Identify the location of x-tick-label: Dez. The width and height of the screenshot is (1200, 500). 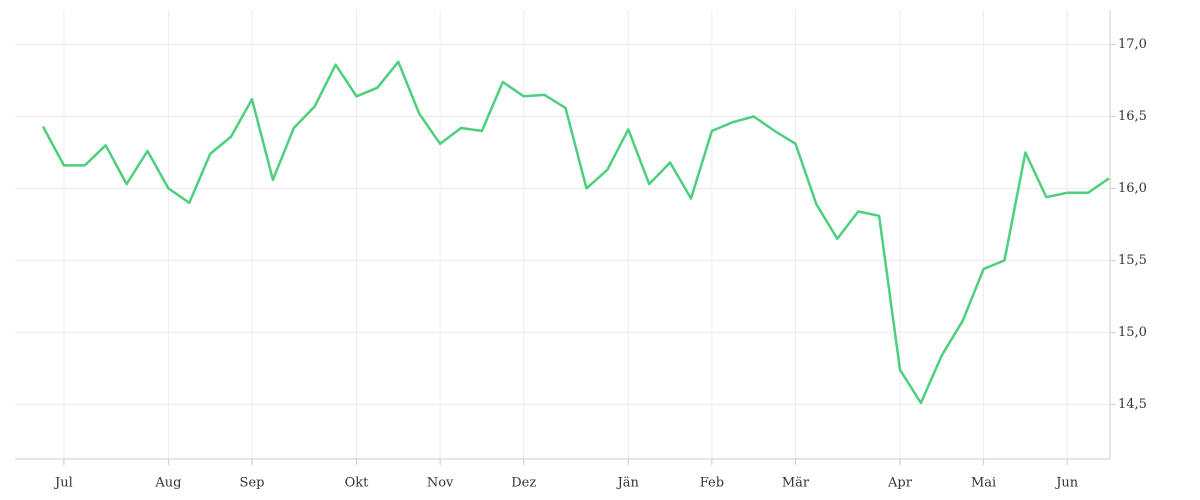
(523, 483).